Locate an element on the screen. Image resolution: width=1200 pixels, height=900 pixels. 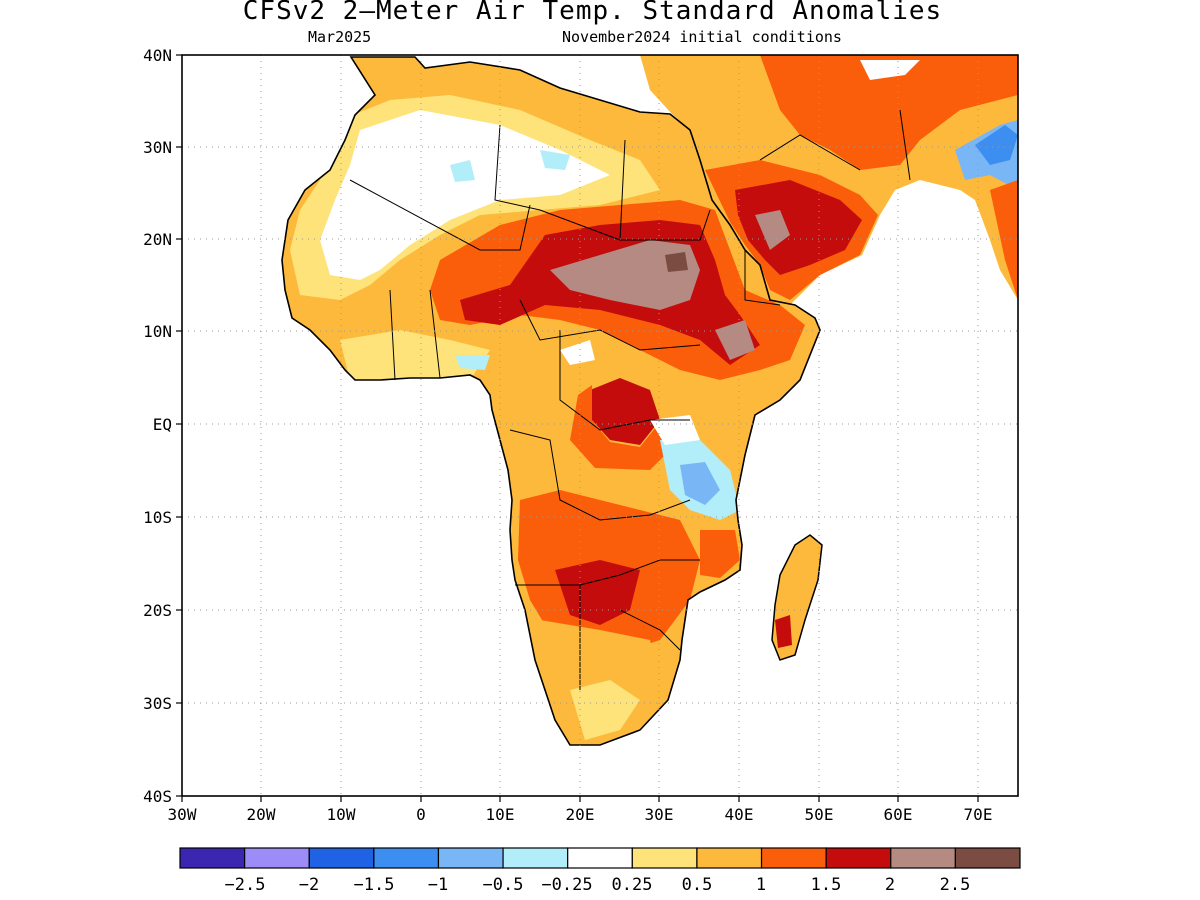
colorbar-label: 2 is located at coordinates (890, 885).